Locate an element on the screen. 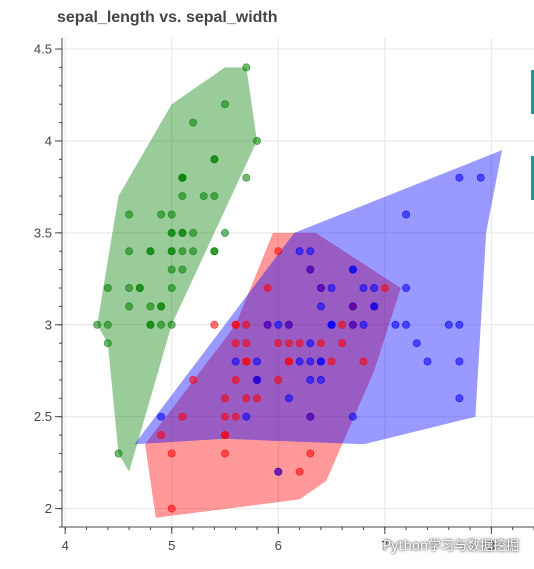  chart-title: sepal_length vs. sepal_width is located at coordinates (167, 17).